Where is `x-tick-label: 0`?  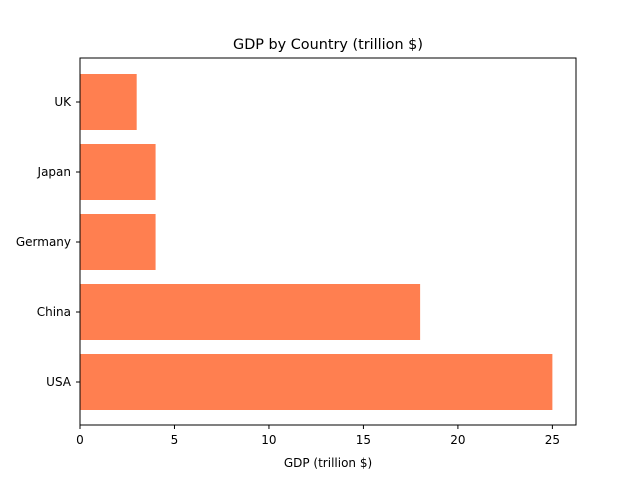 x-tick-label: 0 is located at coordinates (80, 440).